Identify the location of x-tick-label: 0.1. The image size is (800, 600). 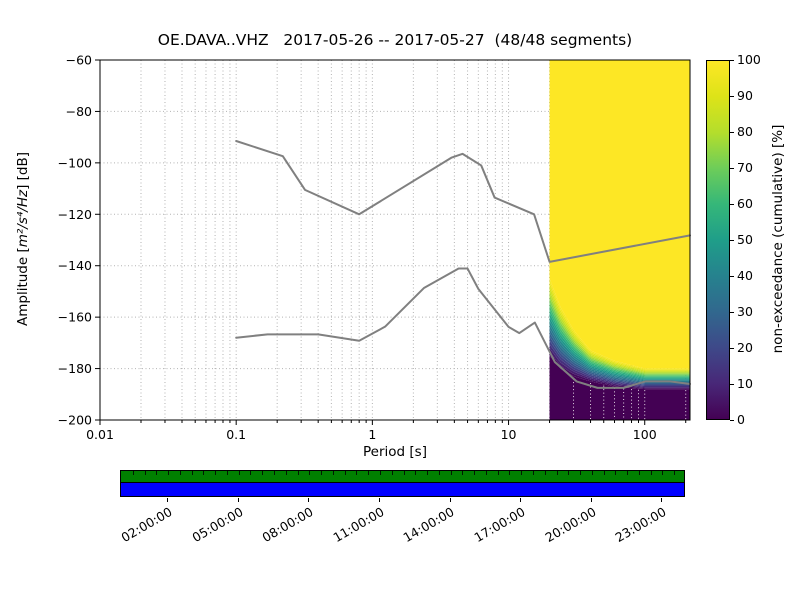
(236, 434).